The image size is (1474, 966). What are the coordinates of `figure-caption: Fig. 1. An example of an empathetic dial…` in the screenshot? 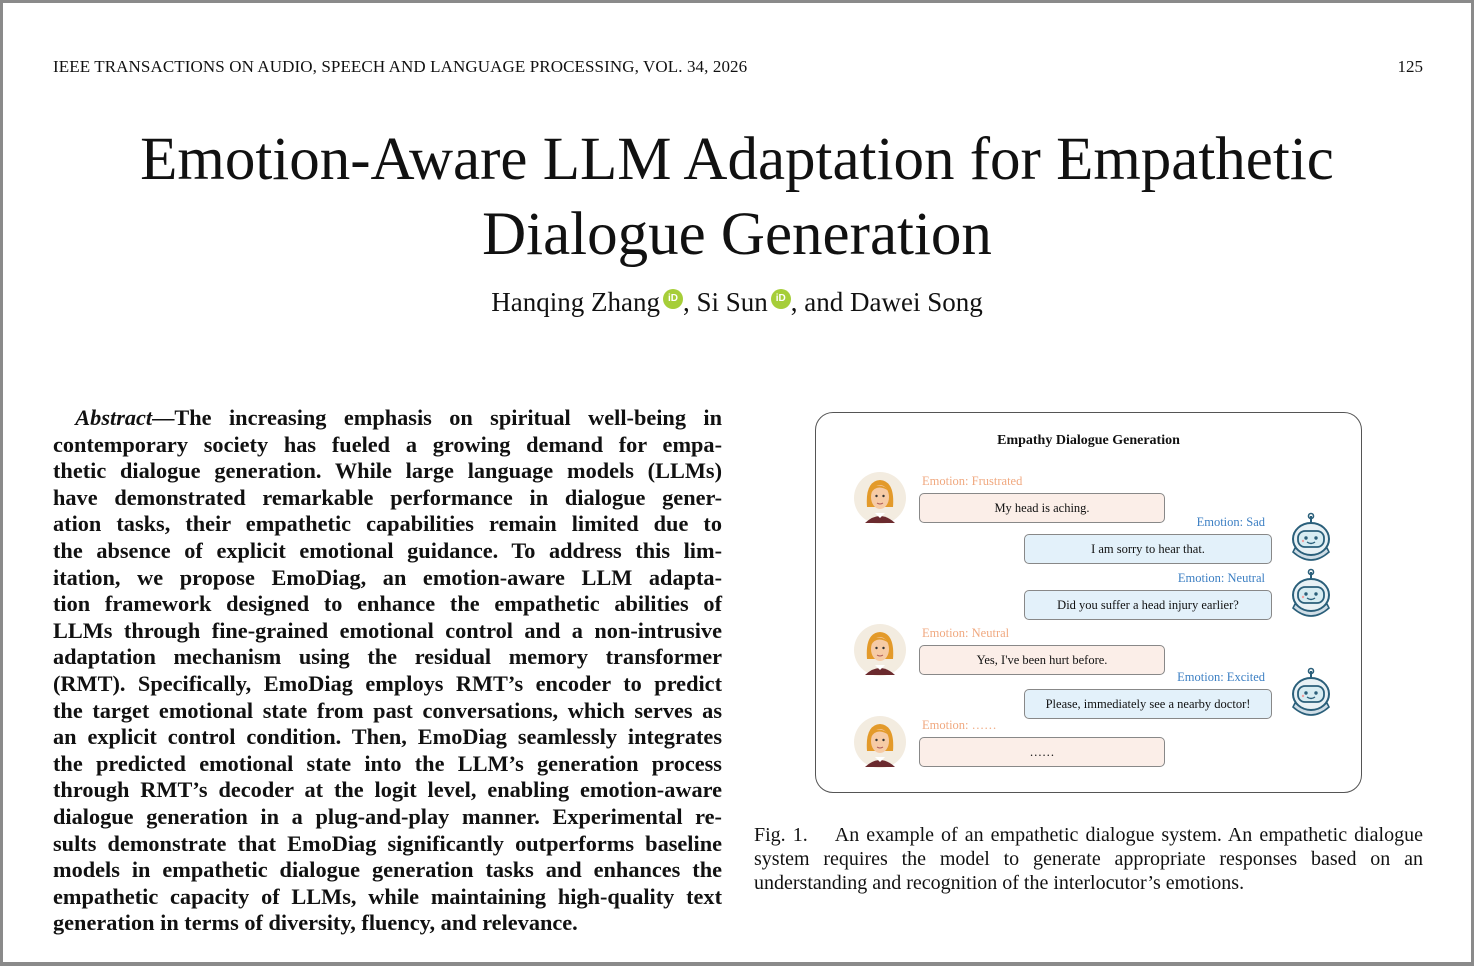 It's located at (1088, 859).